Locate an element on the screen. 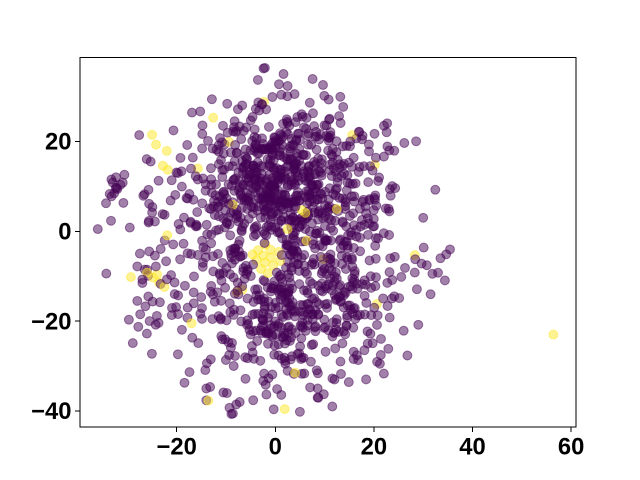 This screenshot has width=640, height=480. svg-text: −40 is located at coordinates (51, 411).